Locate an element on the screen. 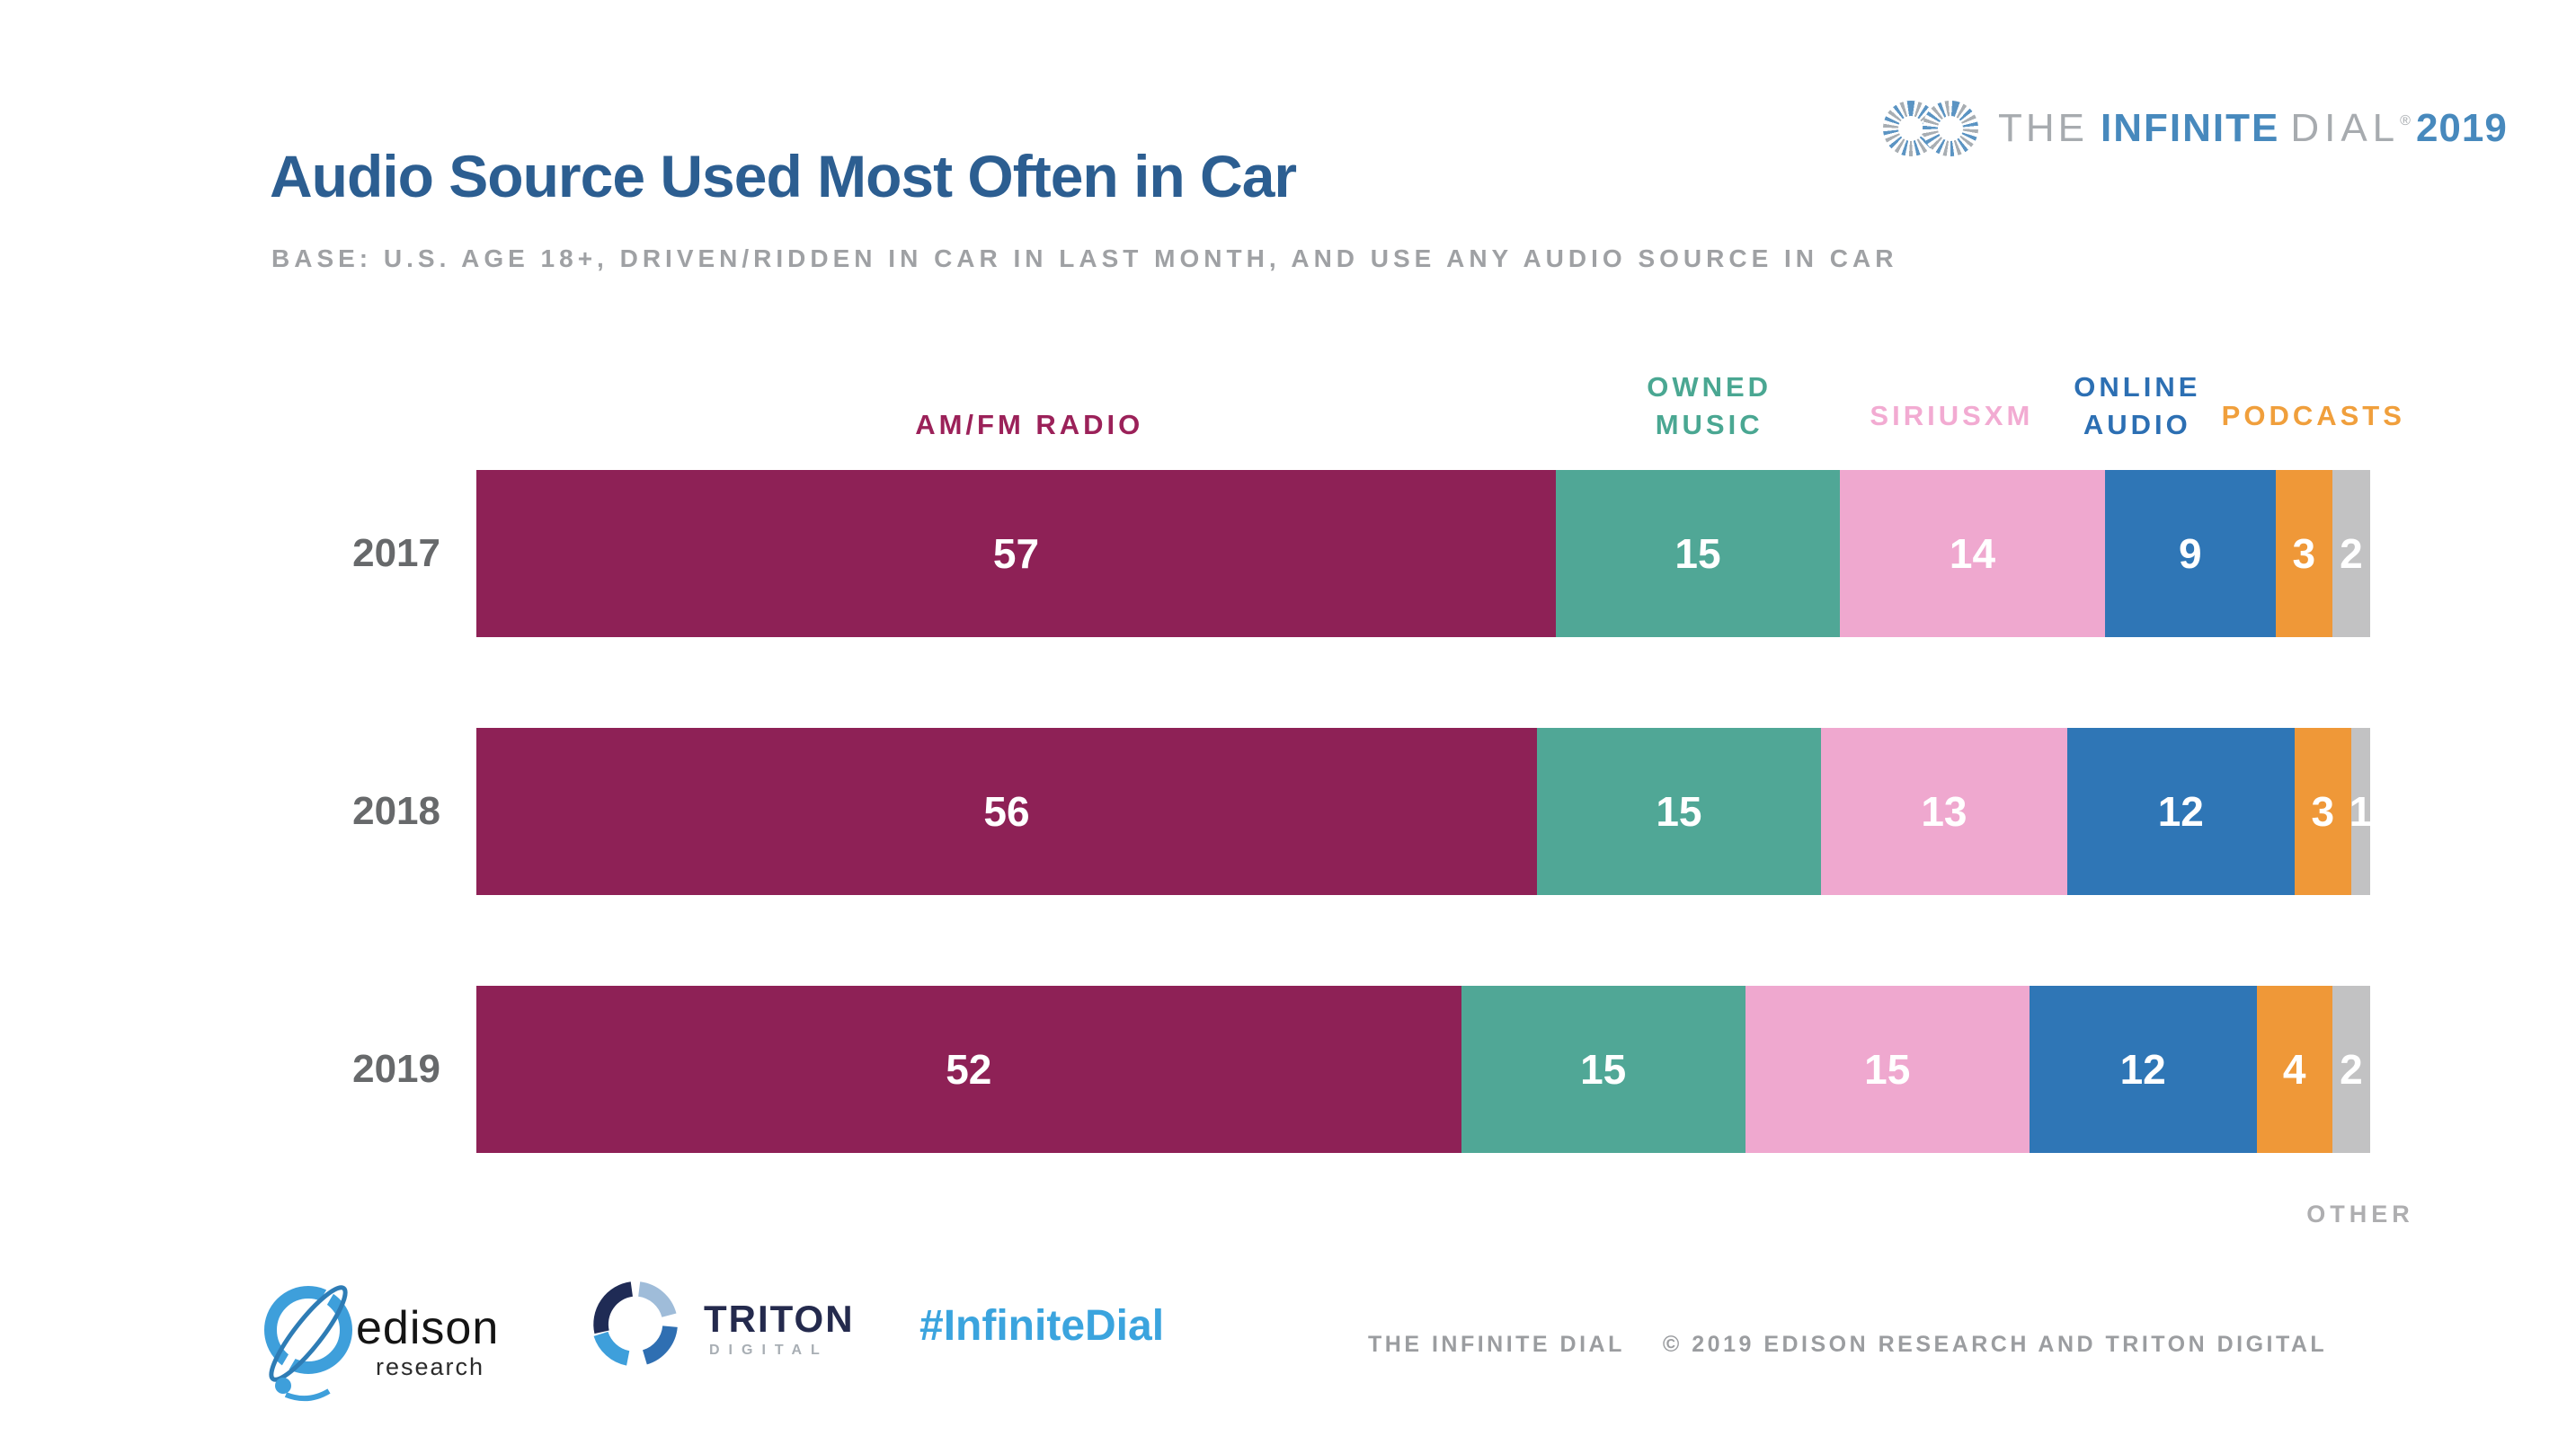 The image size is (2576, 1445). brand-the: THE is located at coordinates (2043, 128).